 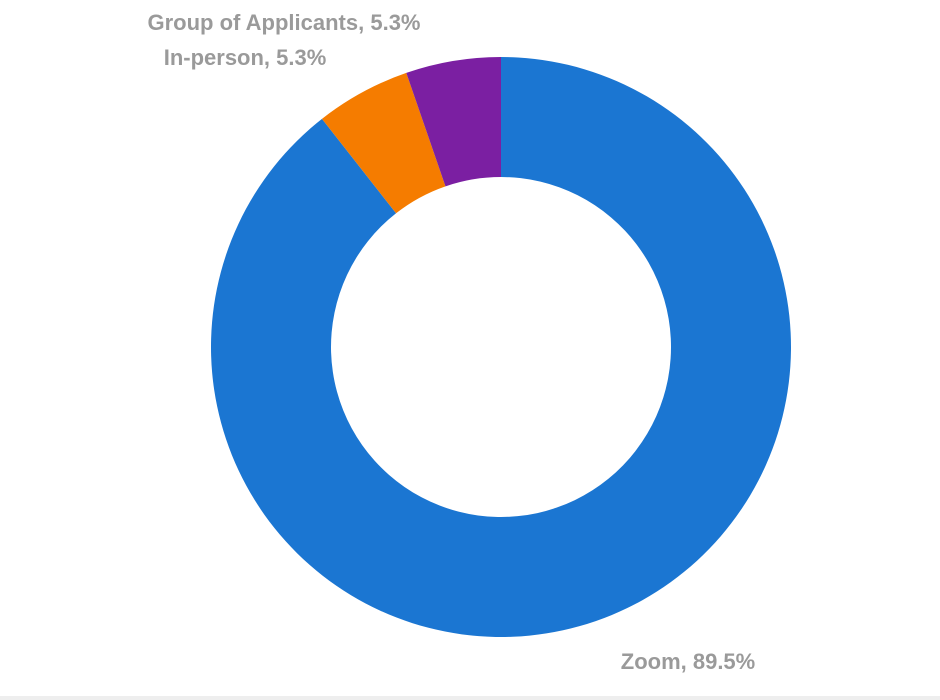 What do you see at coordinates (470, 698) in the screenshot?
I see `bottom-divider` at bounding box center [470, 698].